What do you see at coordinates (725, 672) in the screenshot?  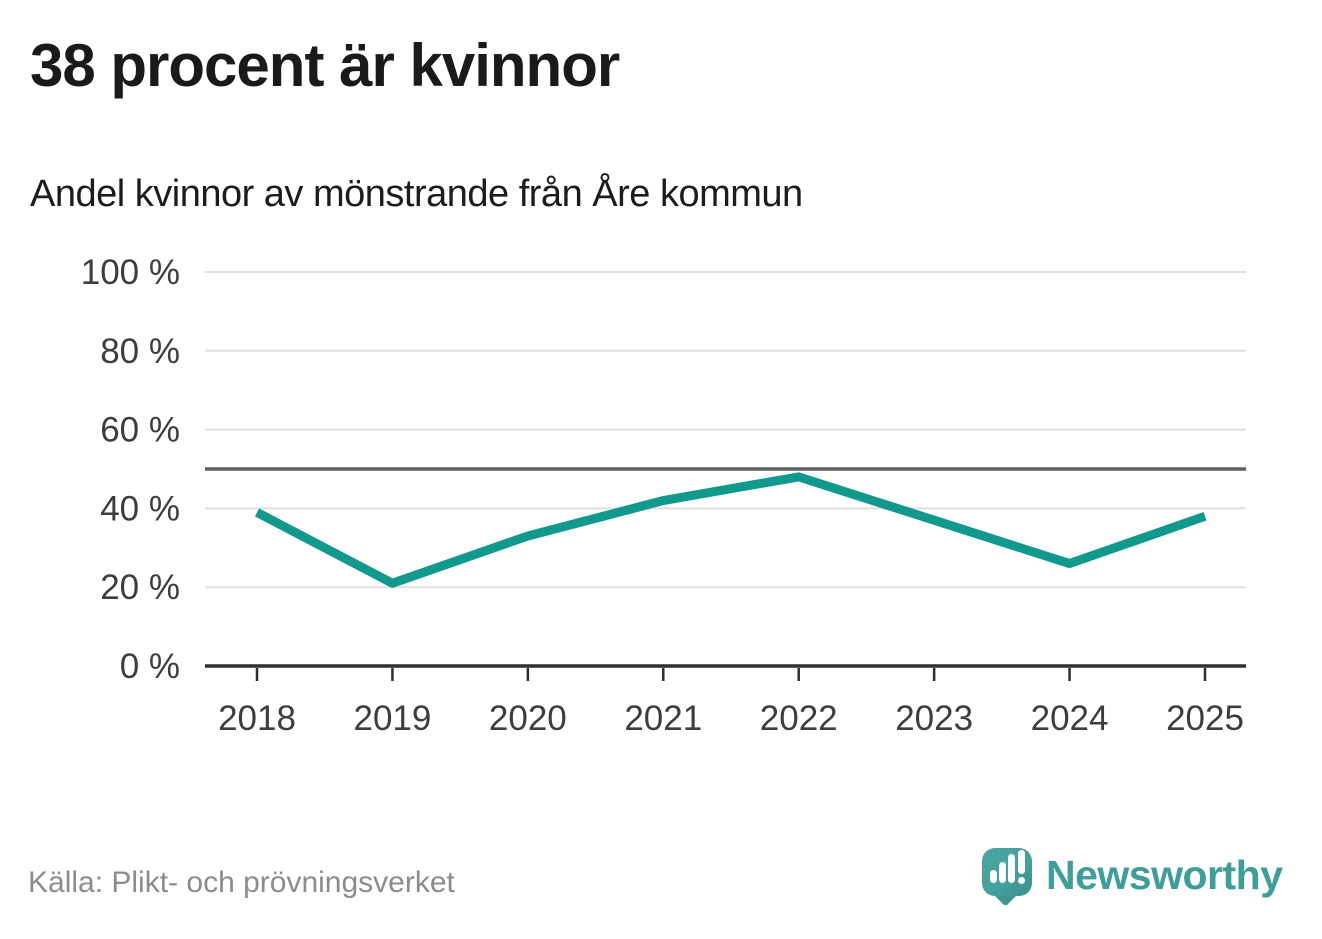 I see `x-axis` at bounding box center [725, 672].